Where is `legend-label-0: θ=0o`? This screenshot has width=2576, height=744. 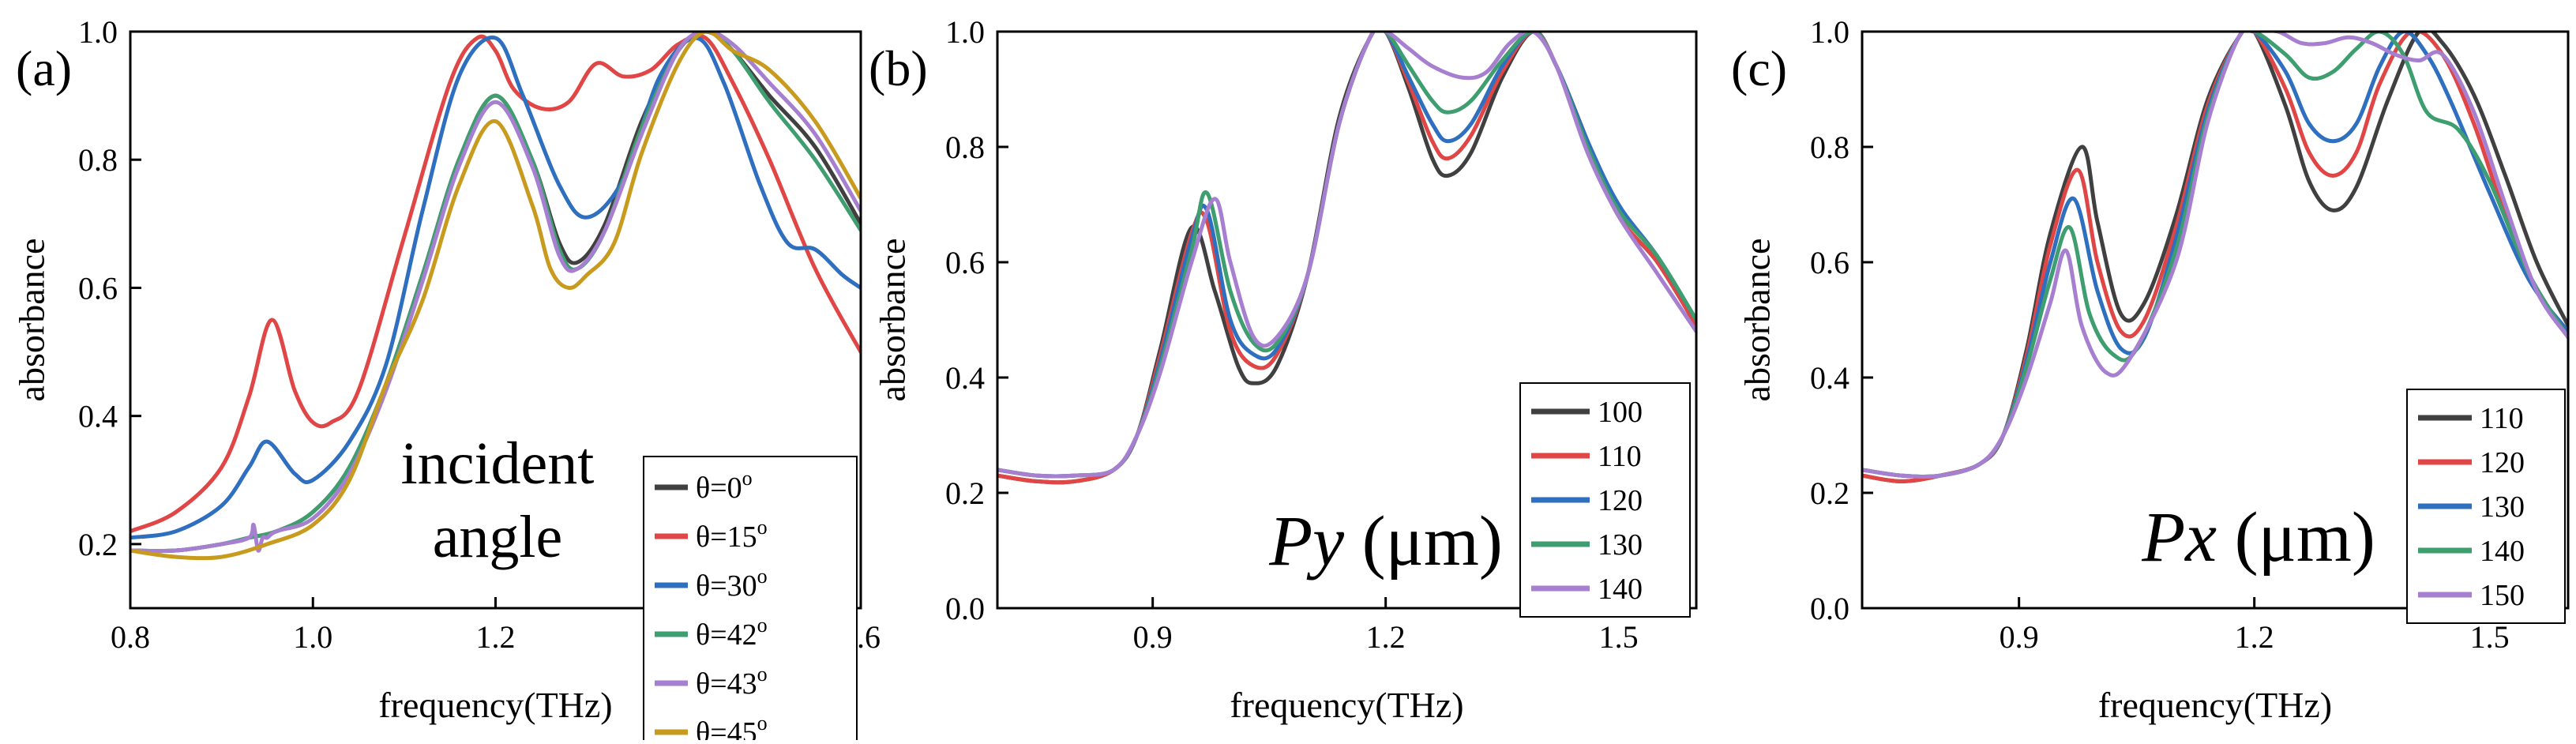
legend-label-0: θ=0o is located at coordinates (724, 486).